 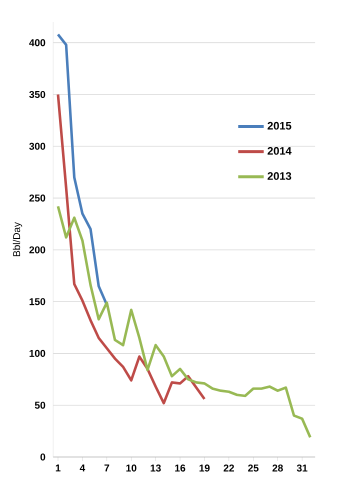 What do you see at coordinates (37, 42) in the screenshot?
I see `y-tick-label: 400` at bounding box center [37, 42].